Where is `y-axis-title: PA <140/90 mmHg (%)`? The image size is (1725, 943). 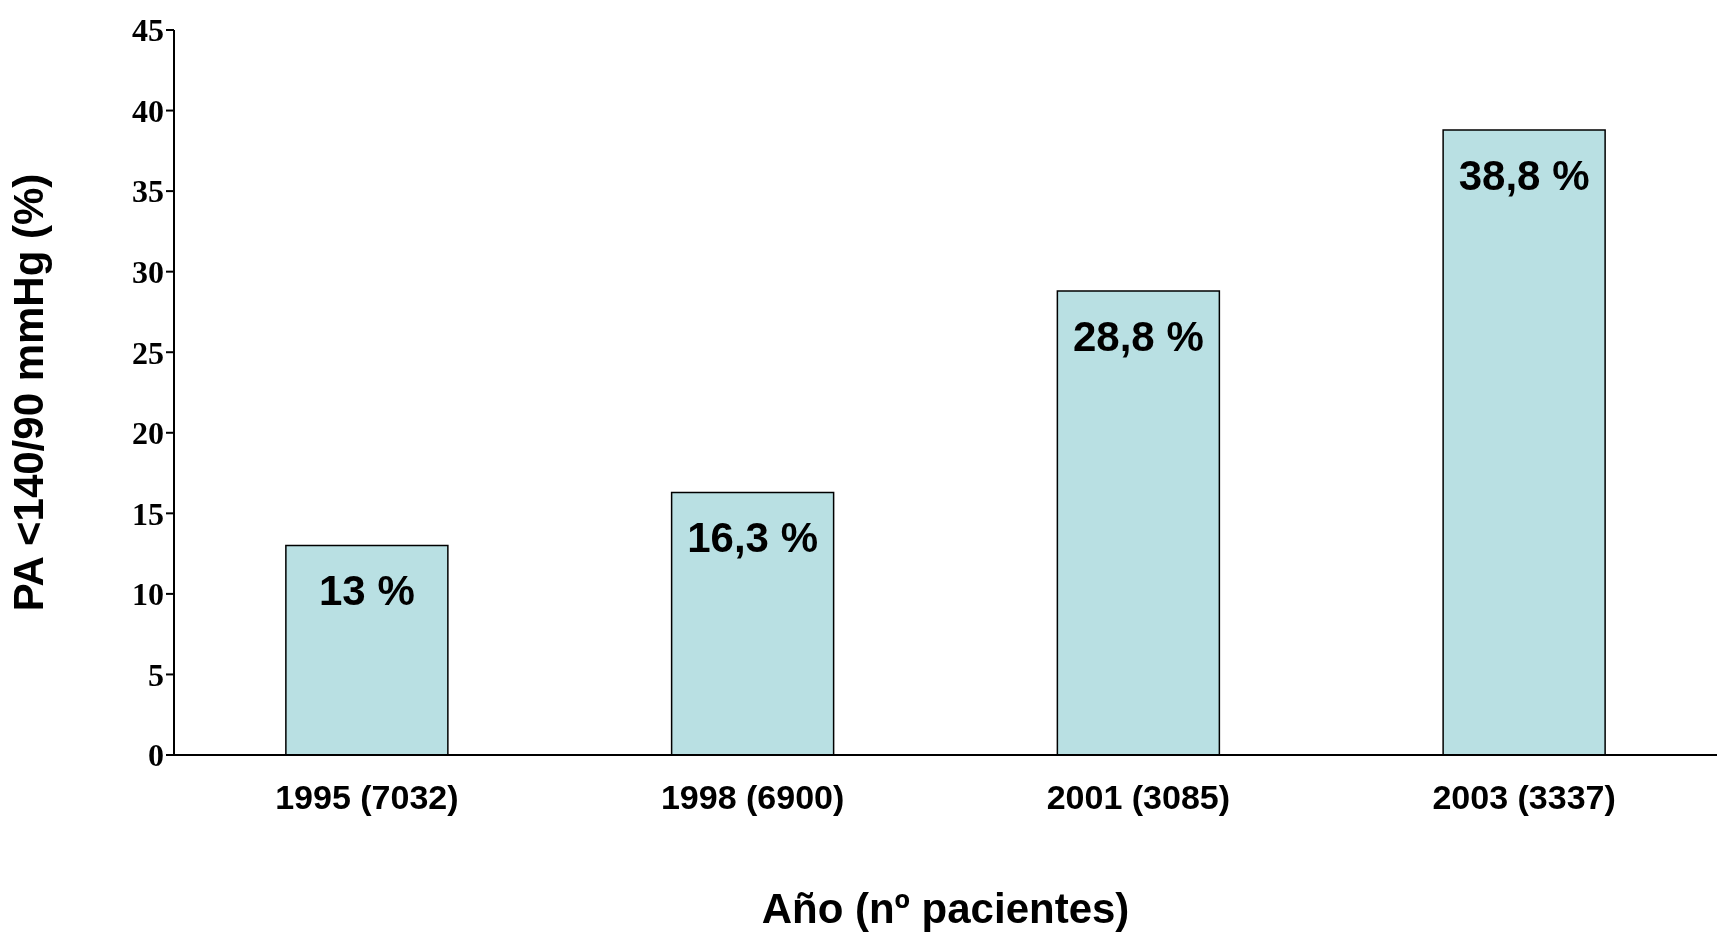
y-axis-title: PA <140/90 mmHg (%) is located at coordinates (28, 392).